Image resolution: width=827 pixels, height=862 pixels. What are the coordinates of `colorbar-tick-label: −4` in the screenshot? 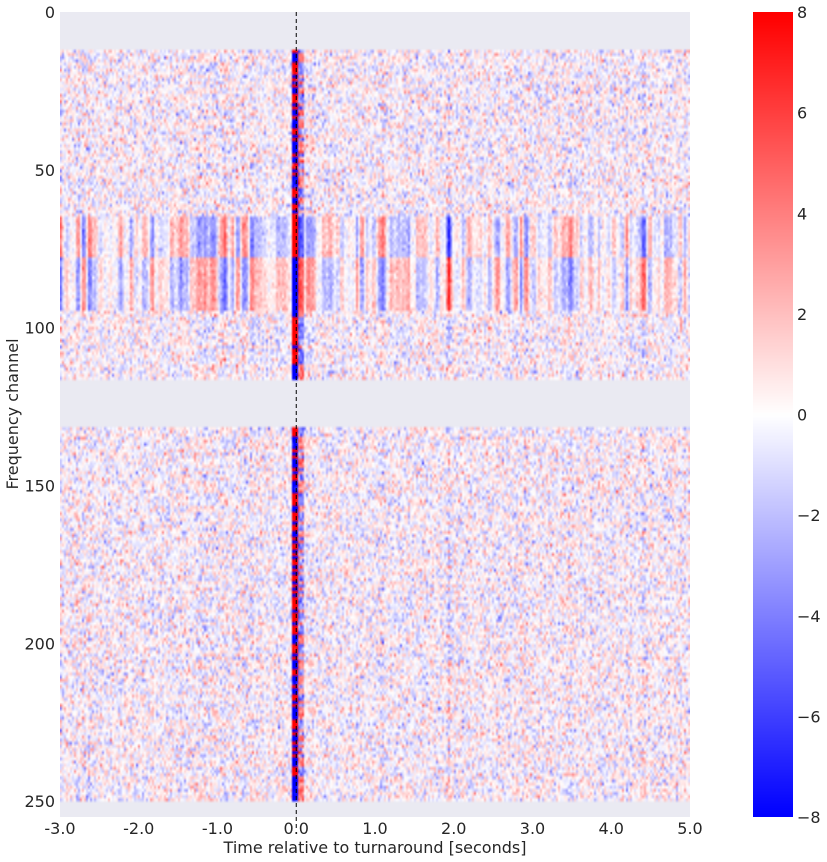 It's located at (809, 616).